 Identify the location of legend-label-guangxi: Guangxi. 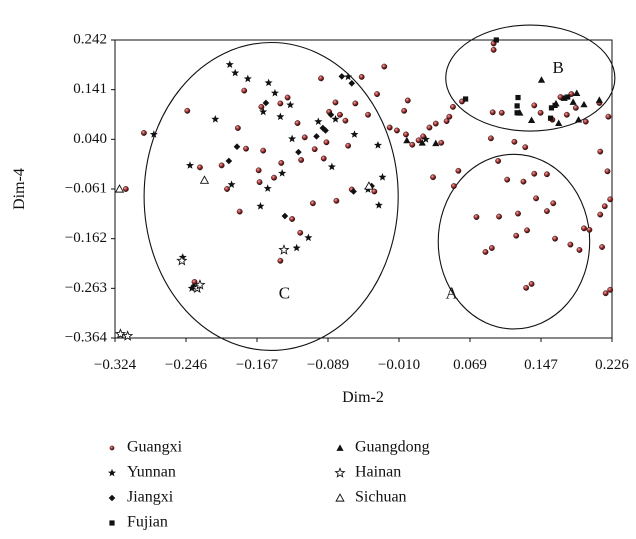
(155, 447).